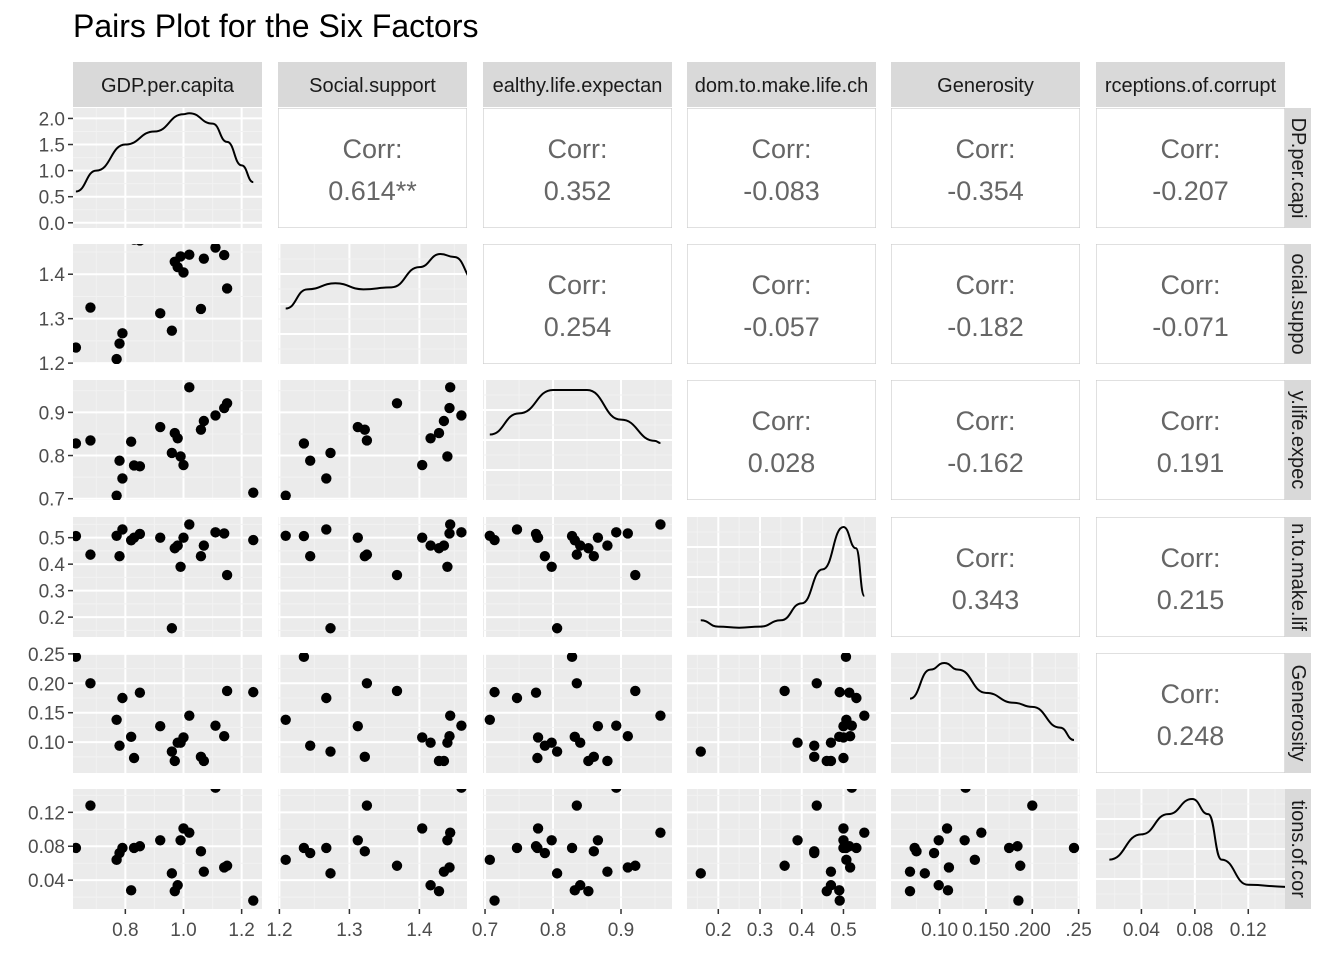 This screenshot has height=965, width=1344. I want to click on panel-r3-c5: Corr: 0.215, so click(1190, 577).